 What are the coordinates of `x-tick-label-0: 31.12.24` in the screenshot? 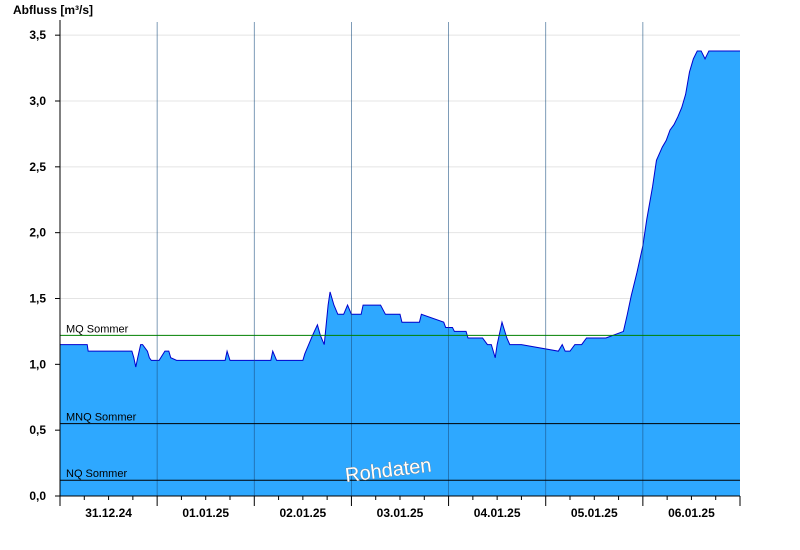 It's located at (108, 513).